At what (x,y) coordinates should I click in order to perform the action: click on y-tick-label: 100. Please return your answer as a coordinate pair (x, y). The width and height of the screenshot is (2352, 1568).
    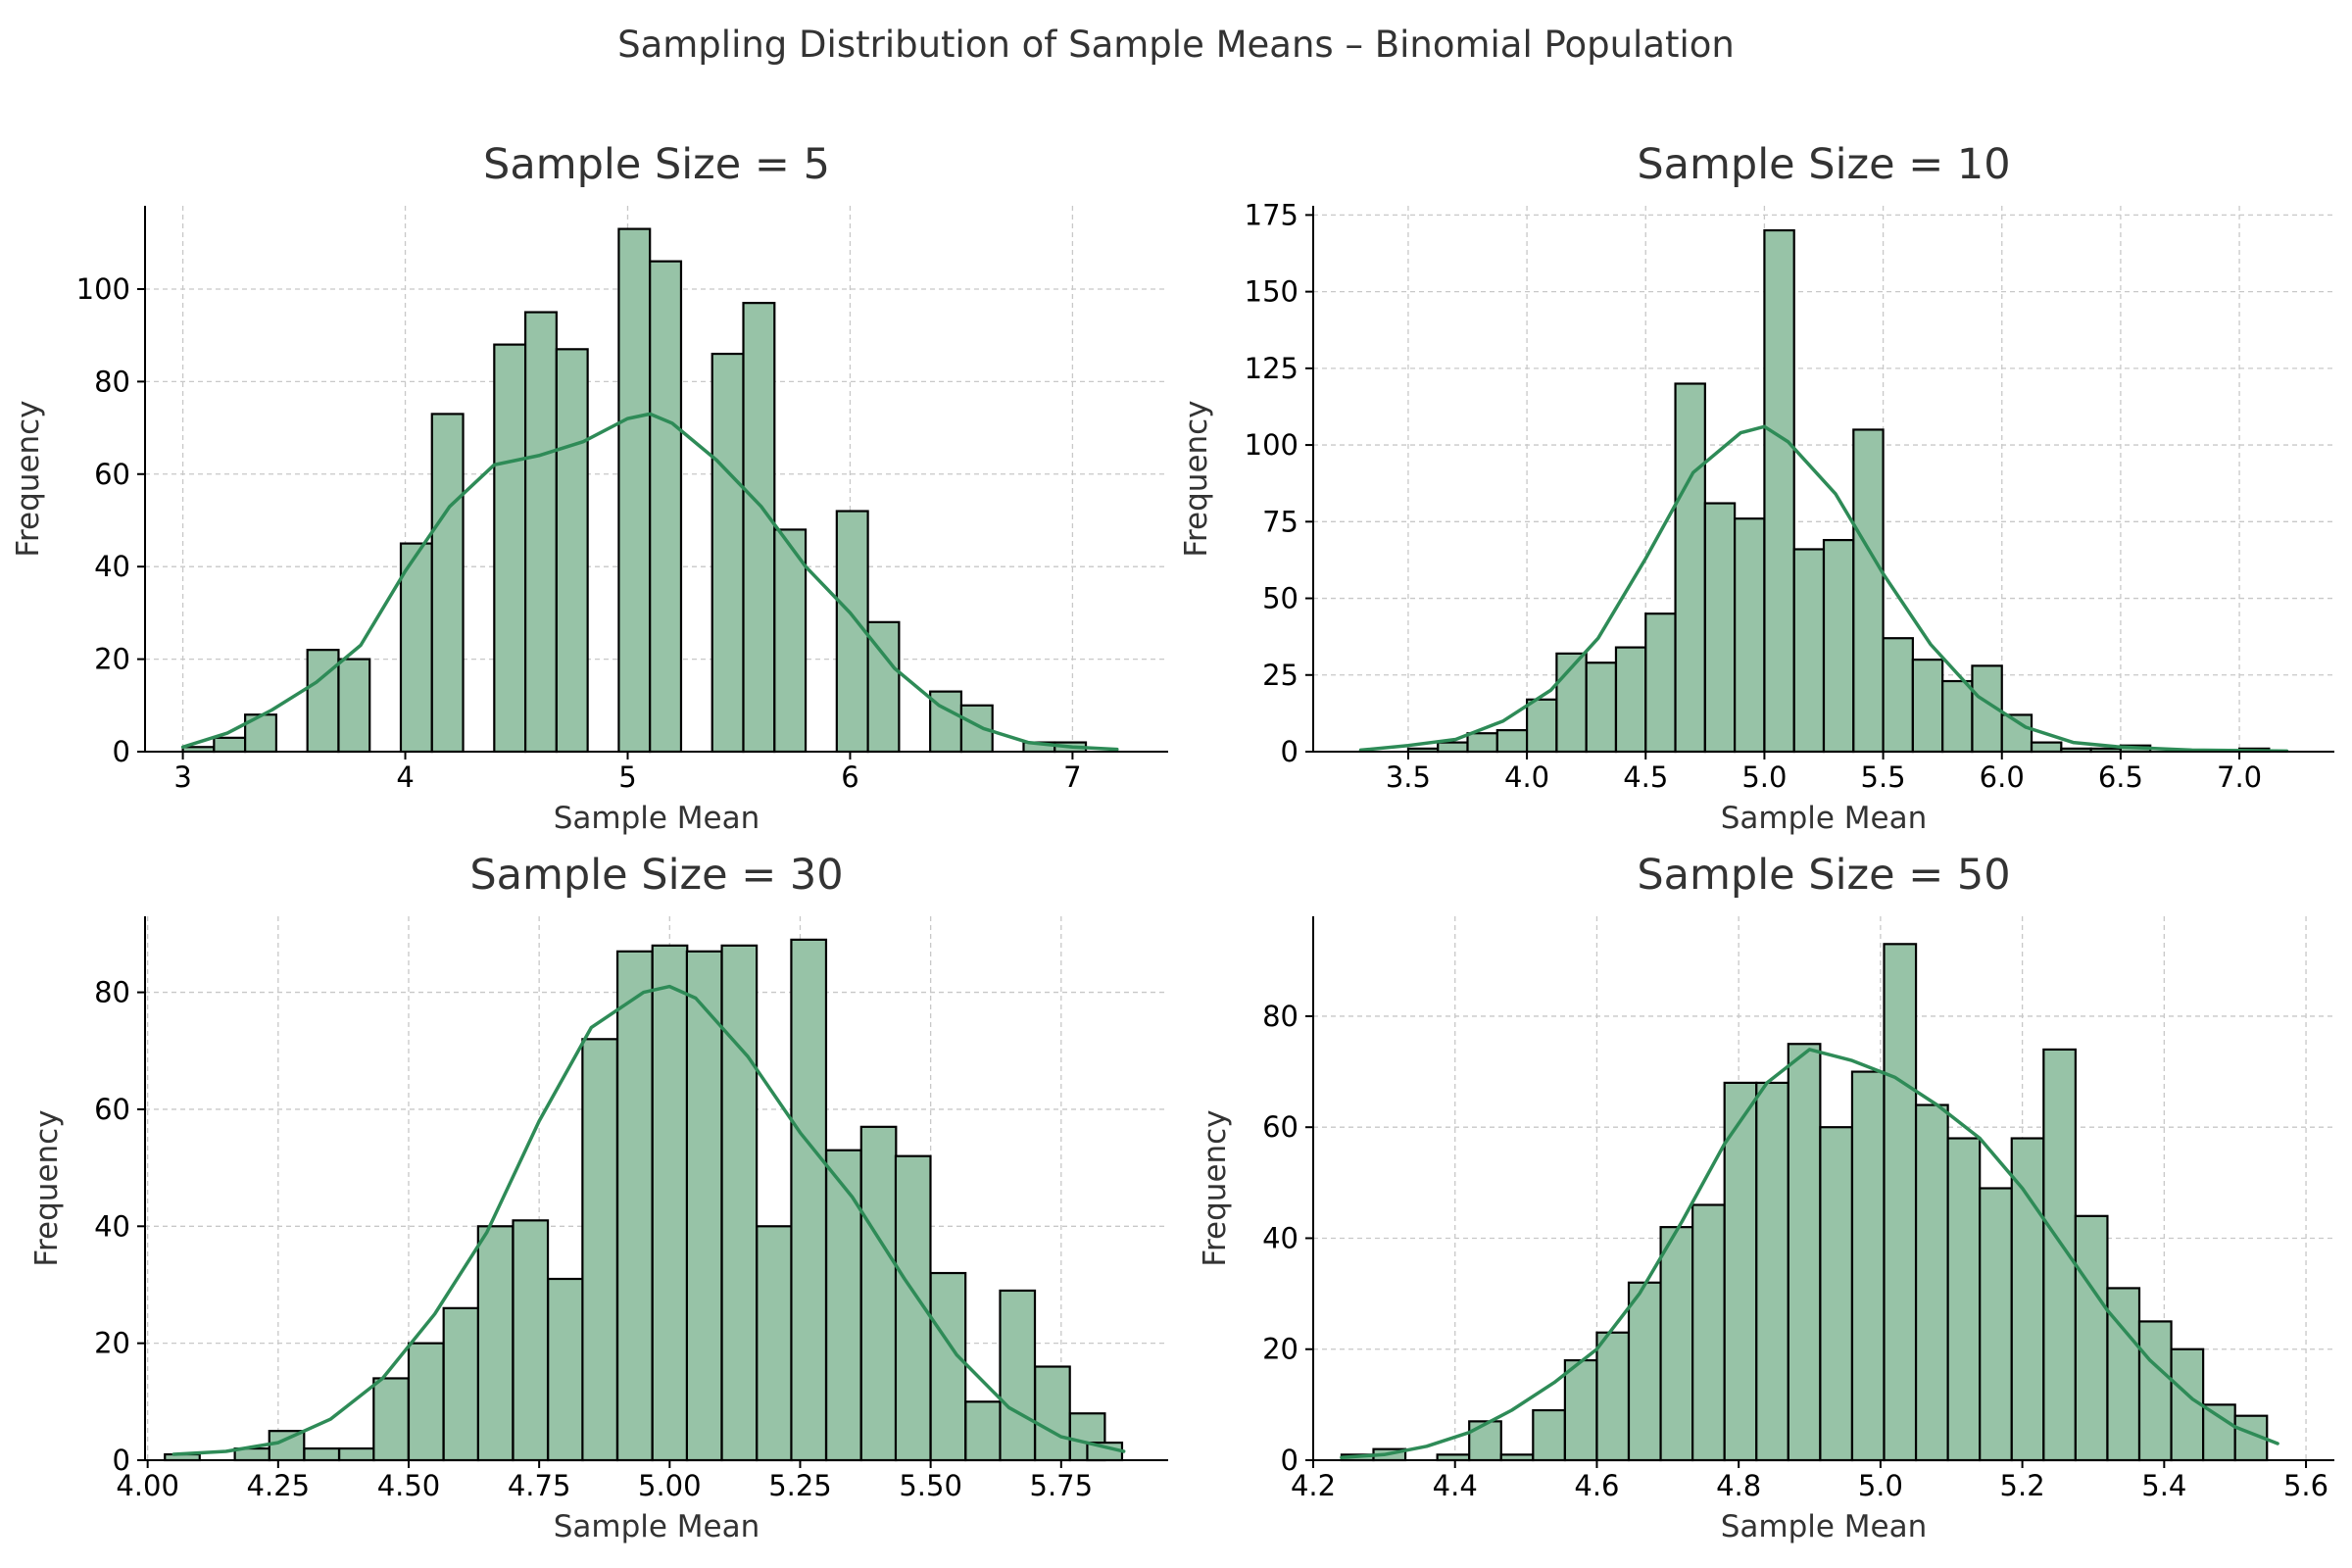
    Looking at the image, I should click on (103, 289).